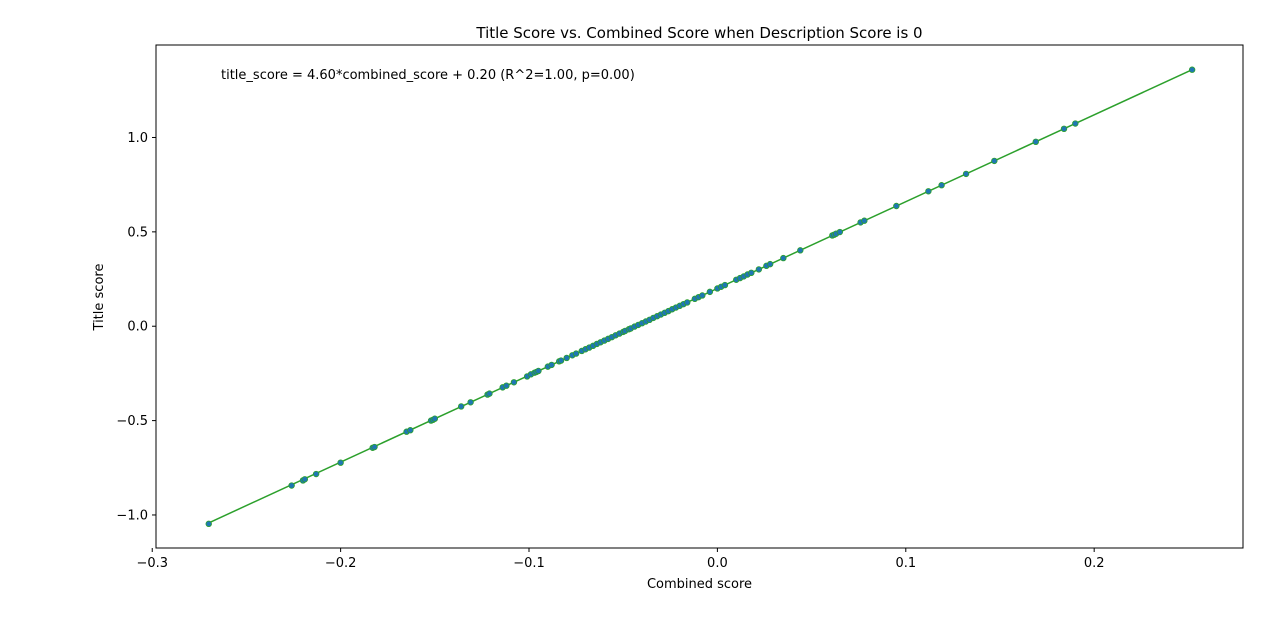 The image size is (1280, 627). Describe the element at coordinates (137, 232) in the screenshot. I see `y-tick-label: 0.5` at that location.